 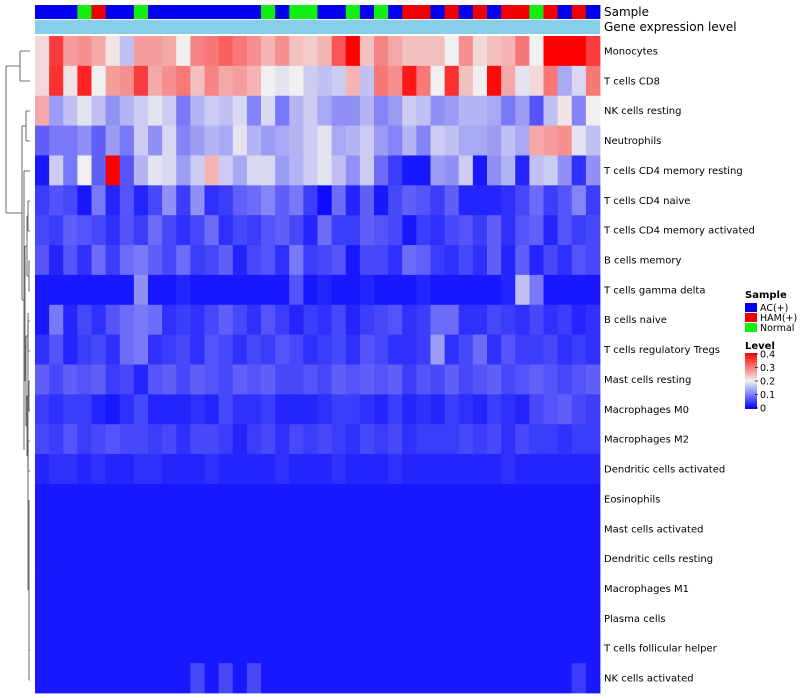 I want to click on expression-annotation-bar, so click(x=317, y=27).